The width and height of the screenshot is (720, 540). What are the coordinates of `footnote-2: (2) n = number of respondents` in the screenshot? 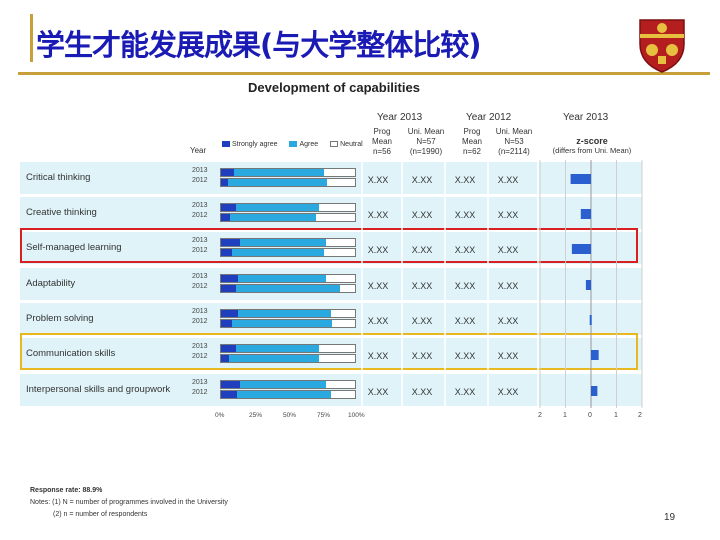 It's located at (100, 514).